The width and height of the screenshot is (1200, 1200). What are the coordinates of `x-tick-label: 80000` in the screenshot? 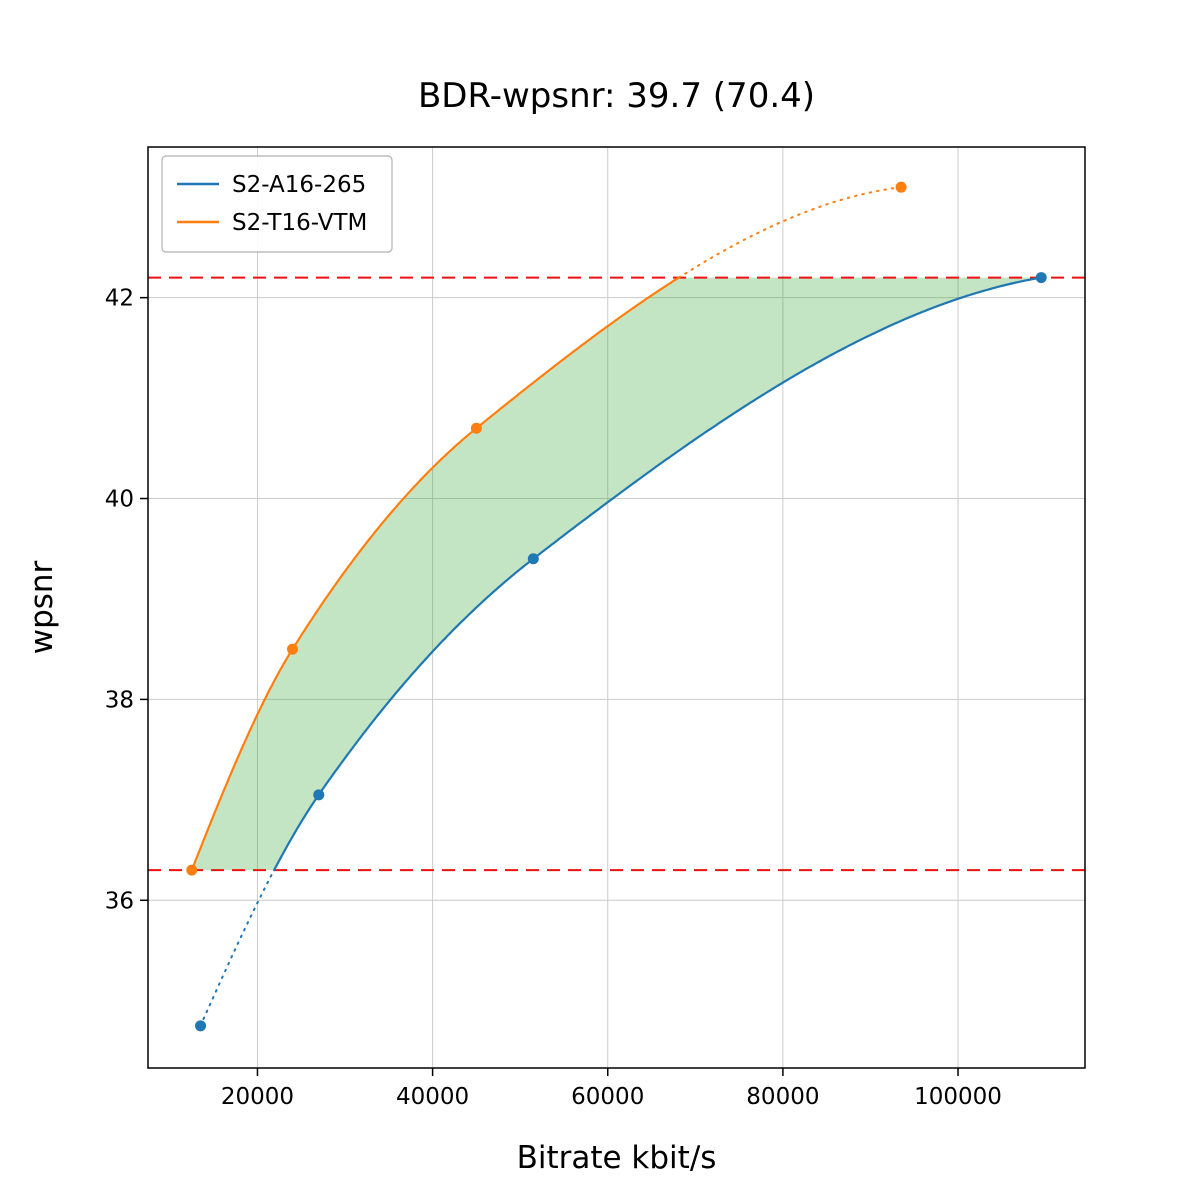 It's located at (782, 1097).